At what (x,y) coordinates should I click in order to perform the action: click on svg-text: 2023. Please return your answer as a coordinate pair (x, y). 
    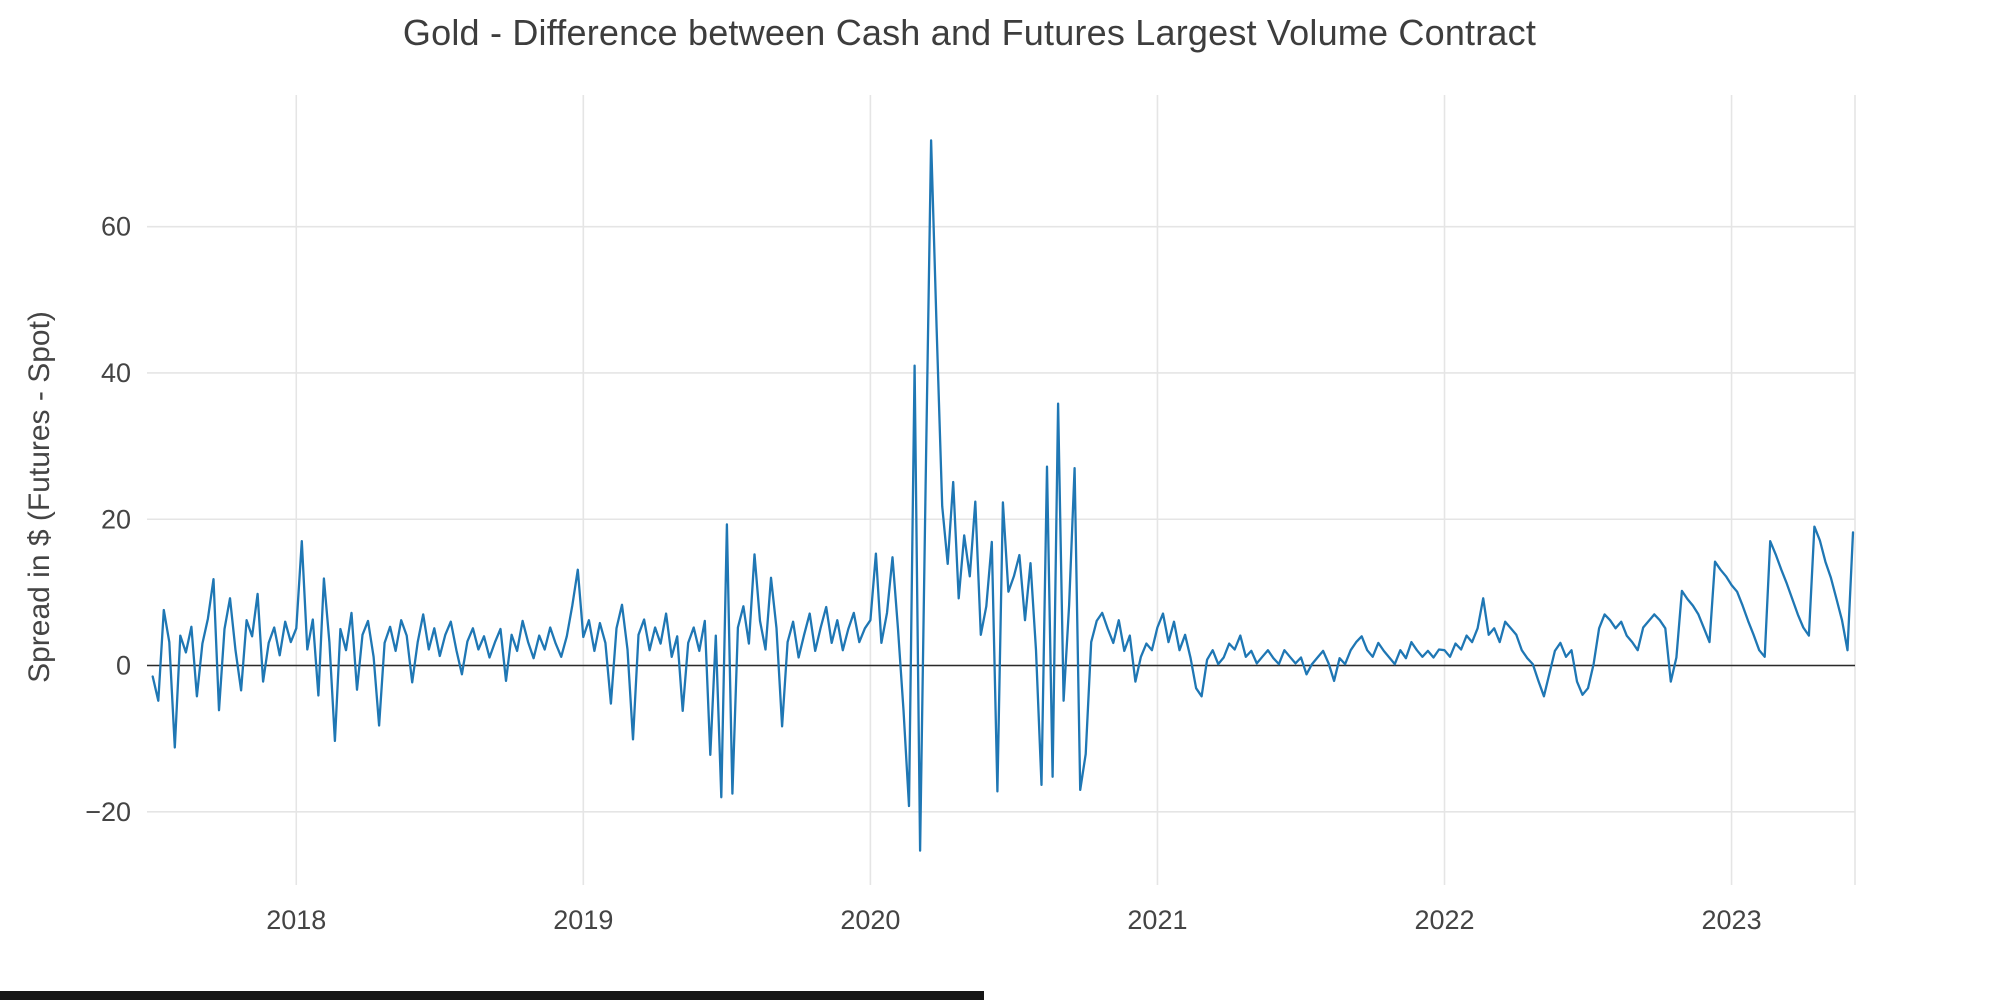
    Looking at the image, I should click on (1732, 920).